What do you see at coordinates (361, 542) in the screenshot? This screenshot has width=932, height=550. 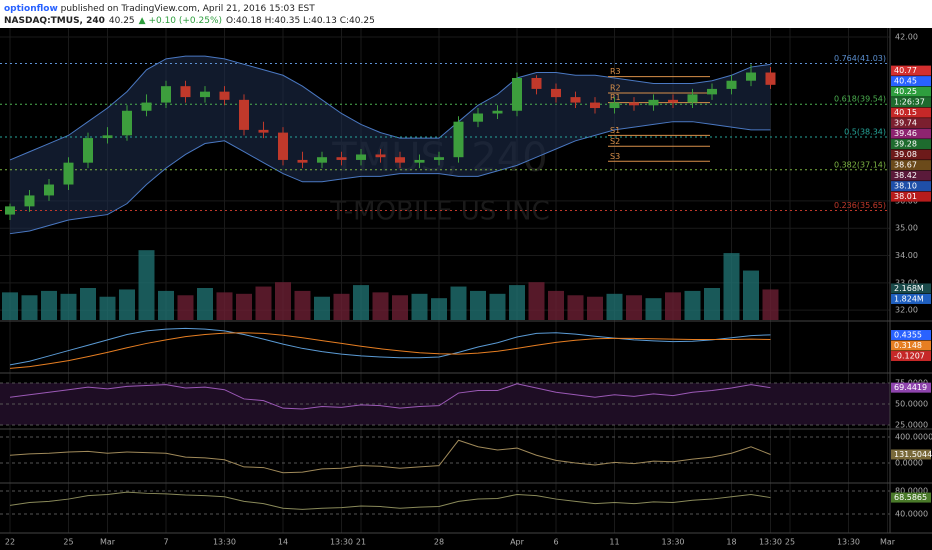 I see `x-tick-label: 21` at bounding box center [361, 542].